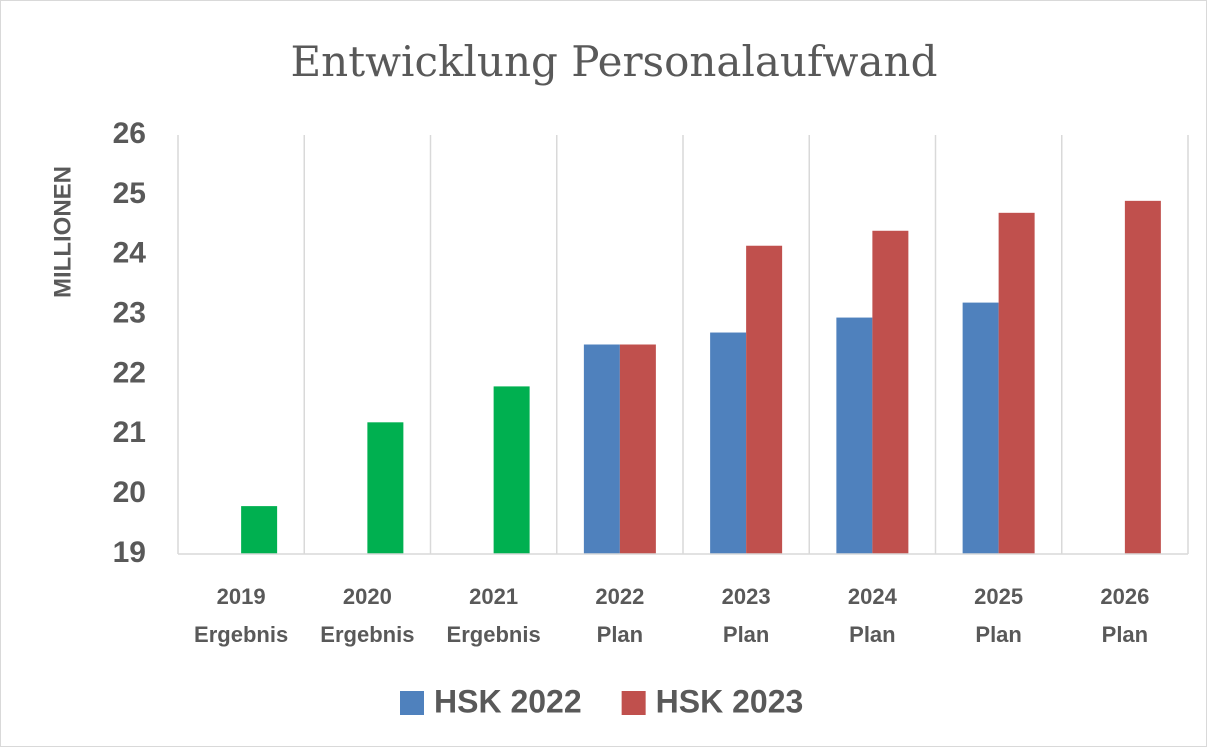 Image resolution: width=1208 pixels, height=748 pixels. What do you see at coordinates (619, 596) in the screenshot?
I see `x-tick-label: 2022` at bounding box center [619, 596].